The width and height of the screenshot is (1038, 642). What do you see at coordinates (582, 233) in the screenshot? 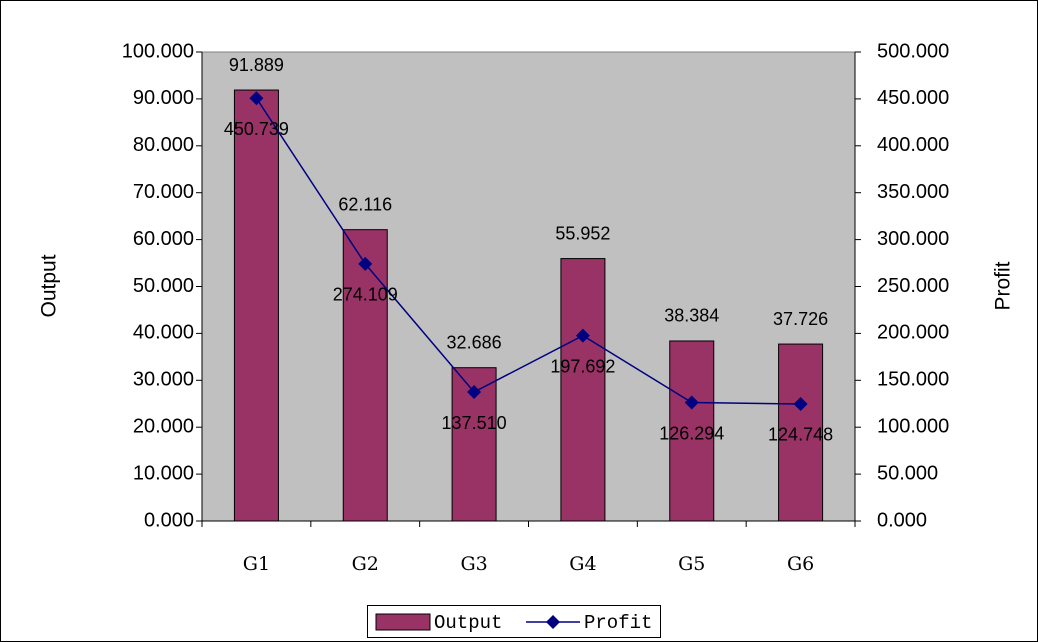
I see `data-label: 55.952` at bounding box center [582, 233].